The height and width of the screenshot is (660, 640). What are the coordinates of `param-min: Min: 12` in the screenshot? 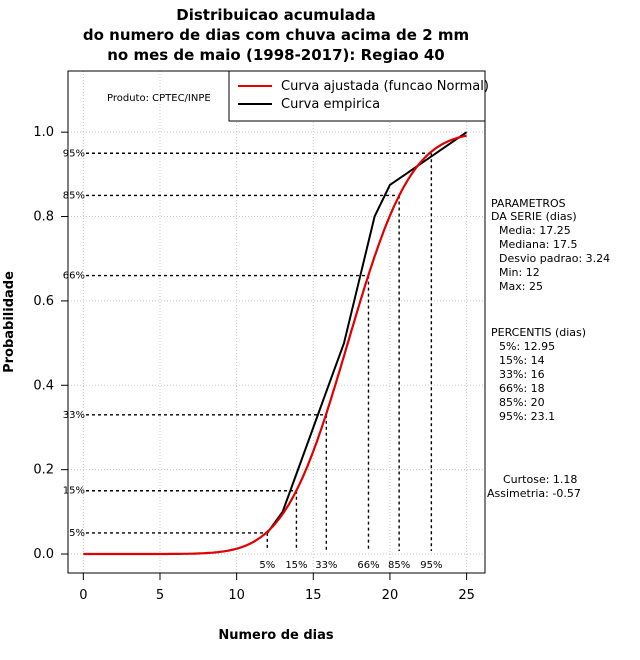 It's located at (519, 272).